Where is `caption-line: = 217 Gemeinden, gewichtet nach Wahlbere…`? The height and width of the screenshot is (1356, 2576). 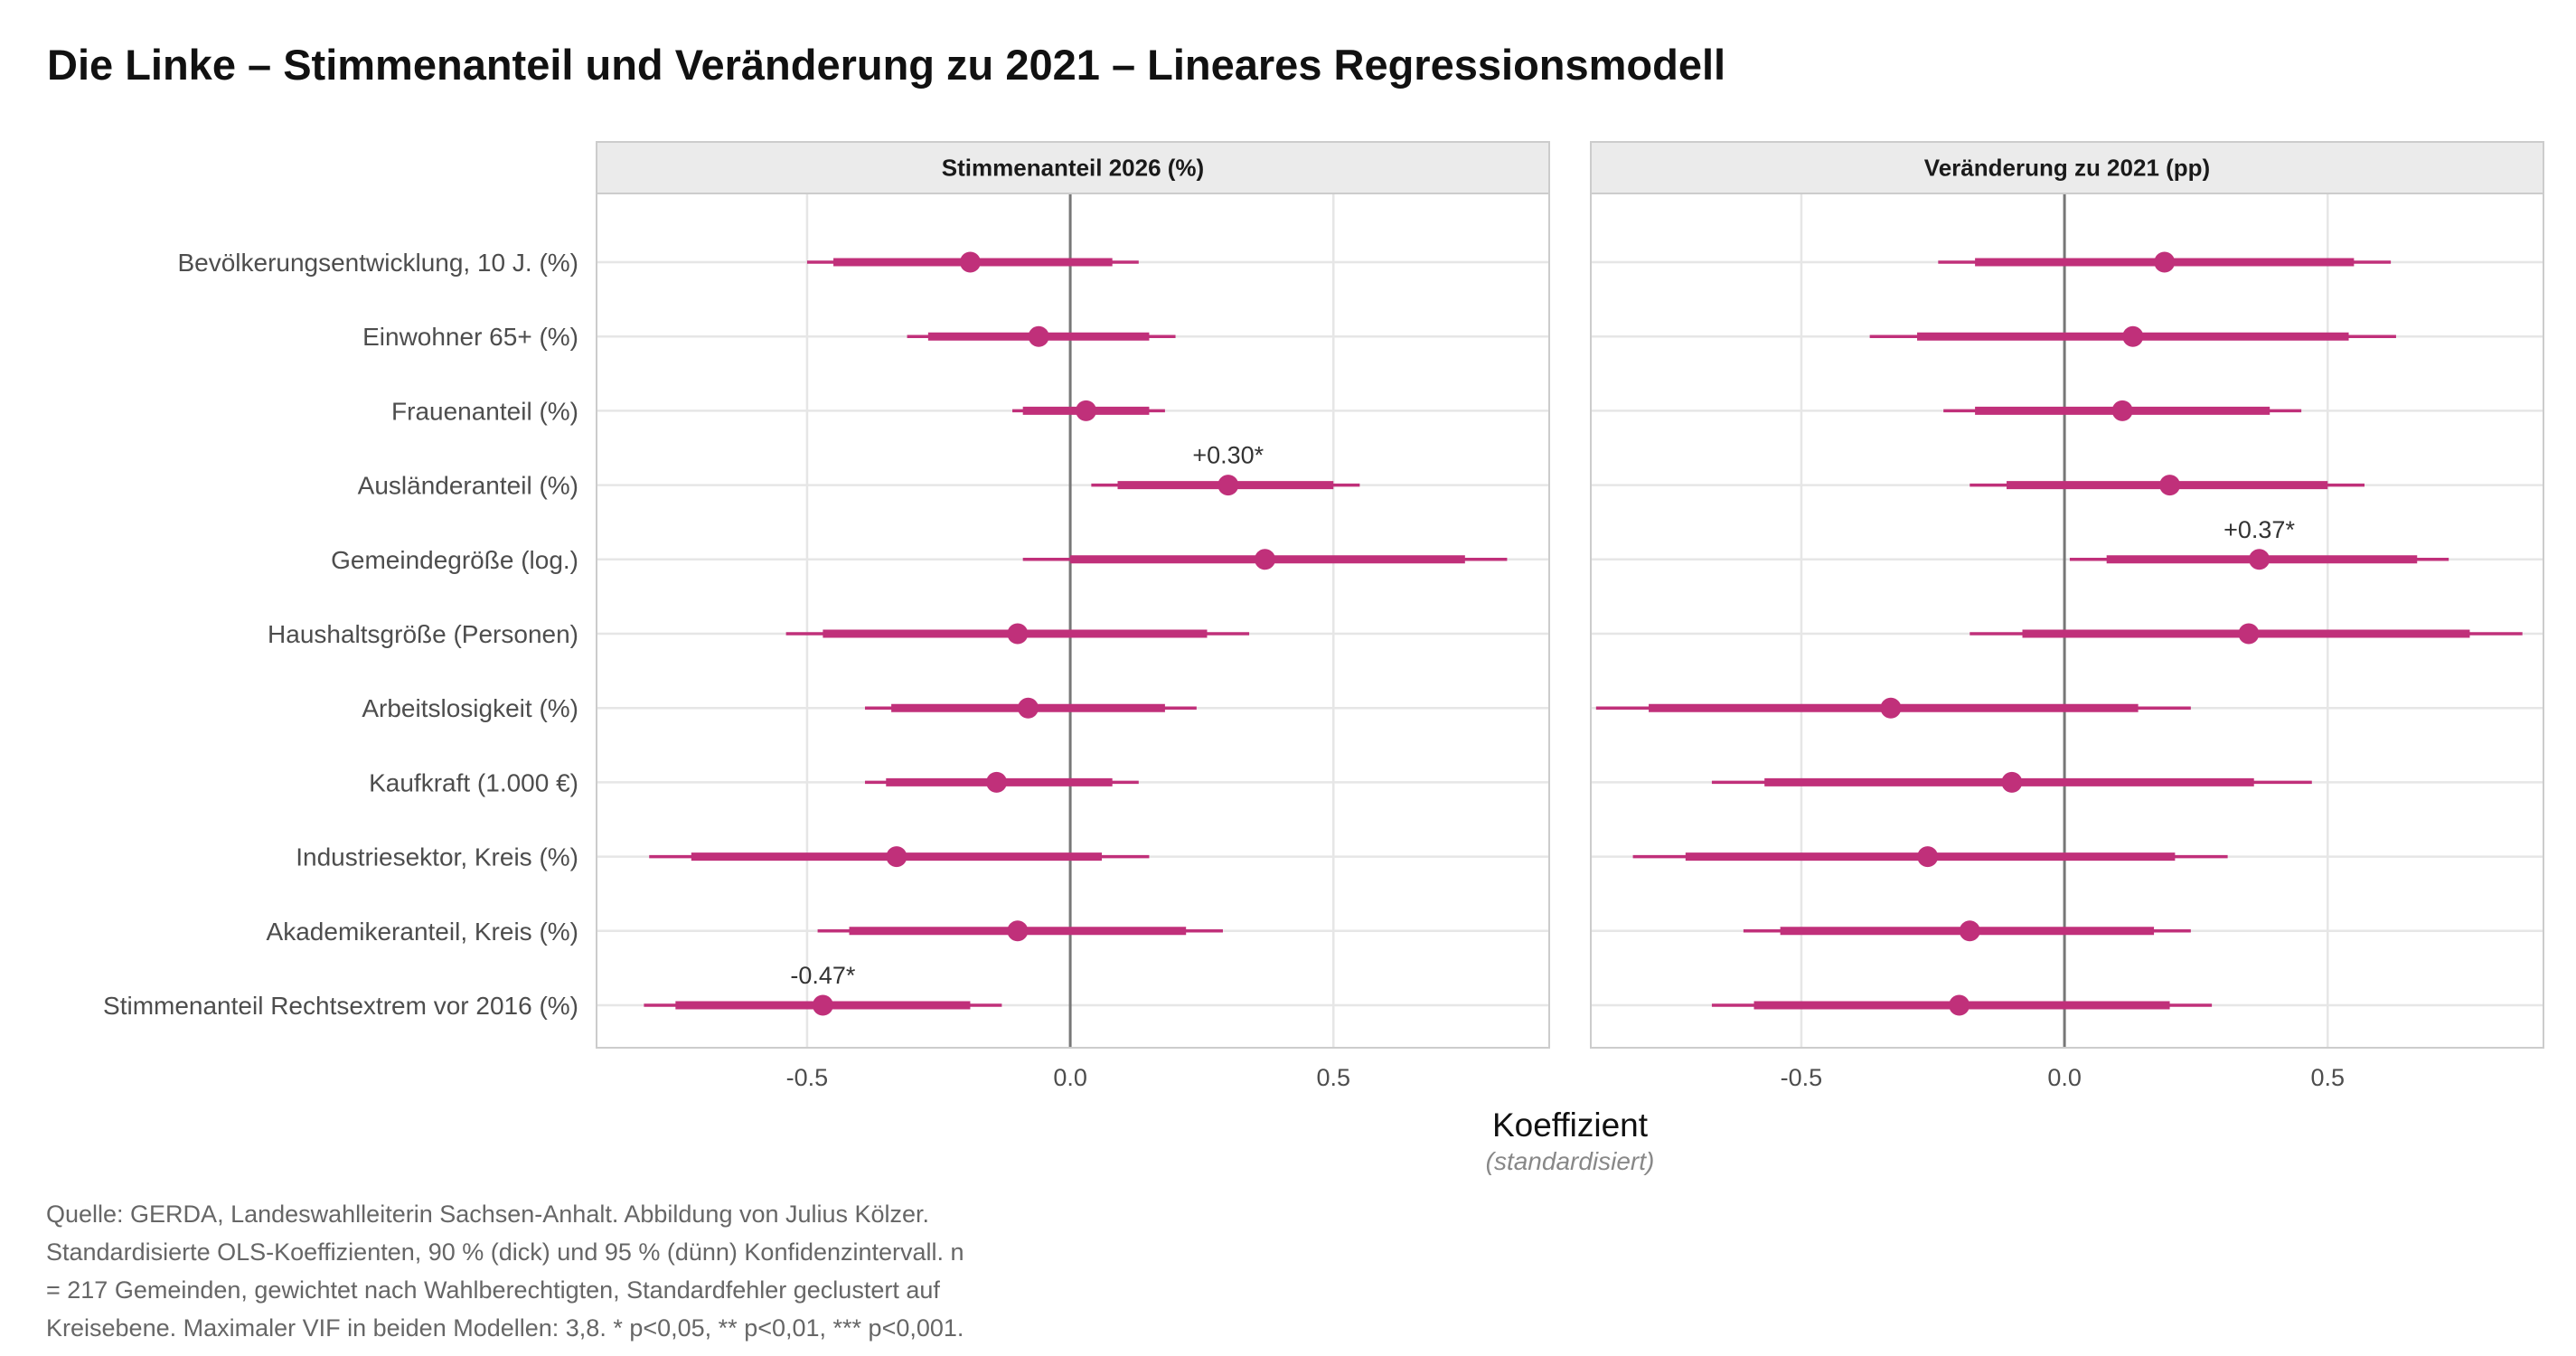
caption-line: = 217 Gemeinden, gewichtet nach Wahlbere… is located at coordinates (493, 1290).